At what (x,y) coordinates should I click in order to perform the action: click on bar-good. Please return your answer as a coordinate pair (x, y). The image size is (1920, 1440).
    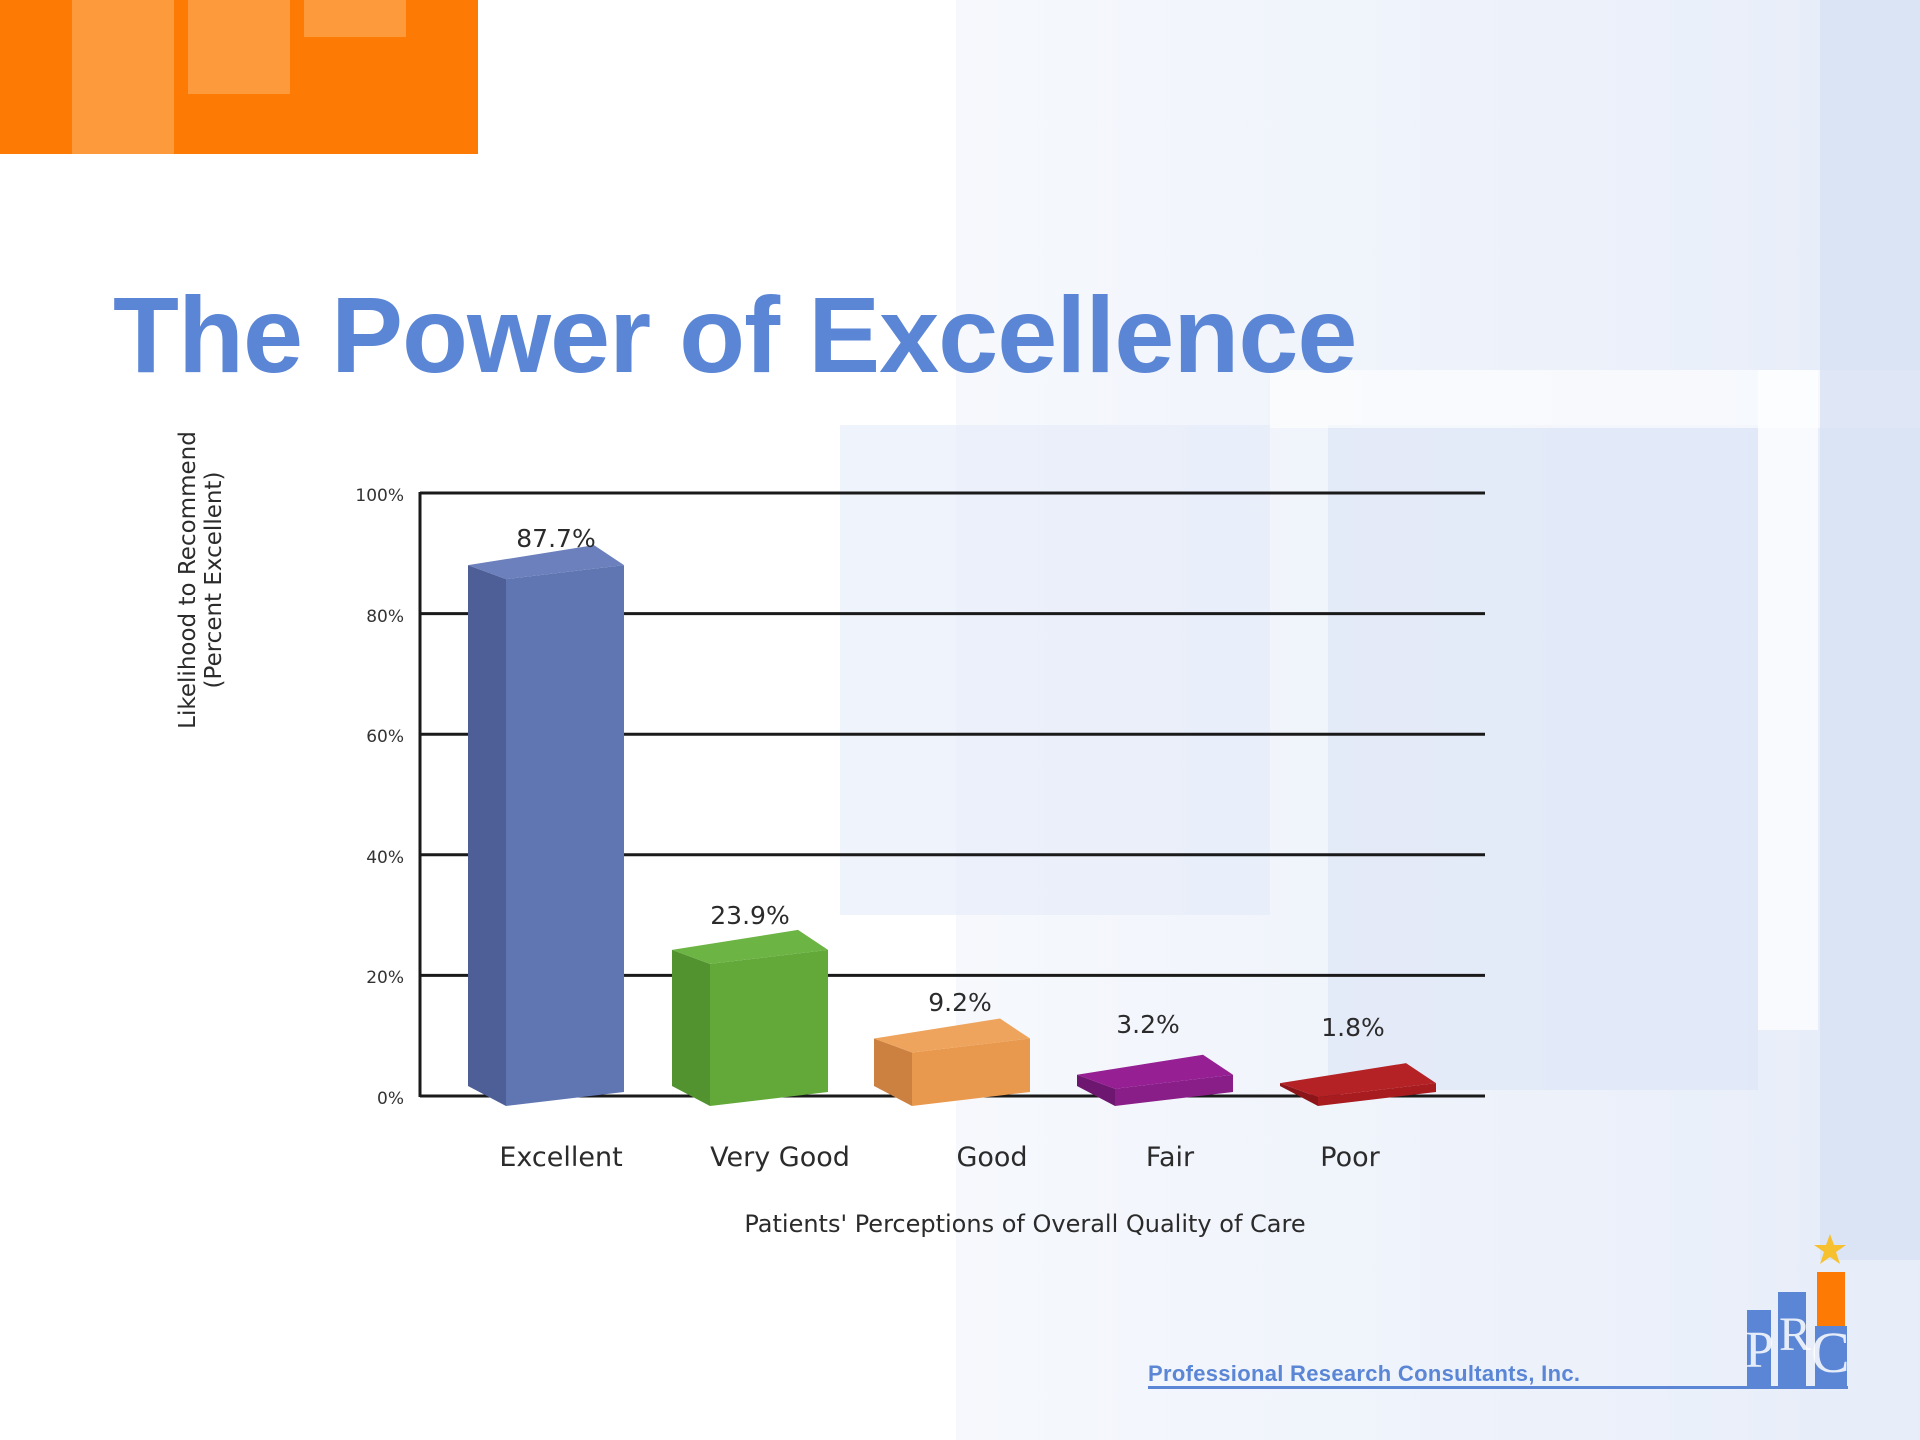
    Looking at the image, I should click on (952, 1062).